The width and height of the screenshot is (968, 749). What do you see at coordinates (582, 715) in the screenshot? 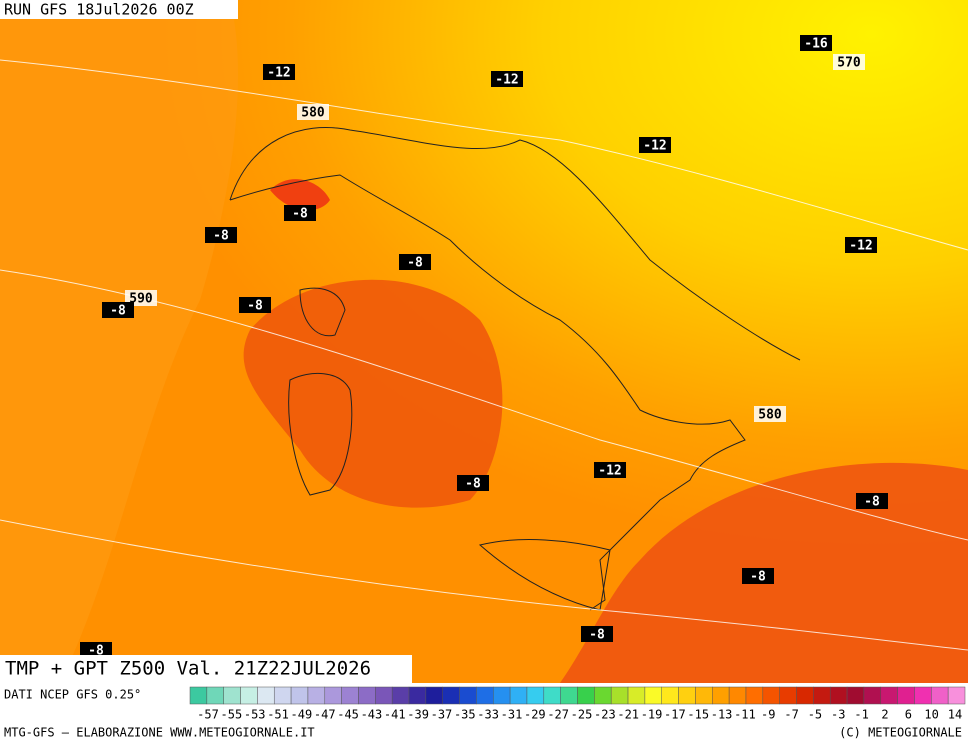
I see `colorbar-label: -25` at bounding box center [582, 715].